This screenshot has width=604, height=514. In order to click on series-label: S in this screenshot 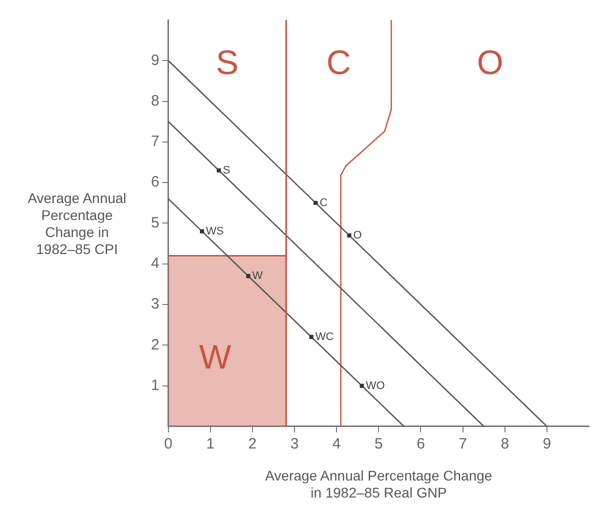, I will do `click(226, 170)`.